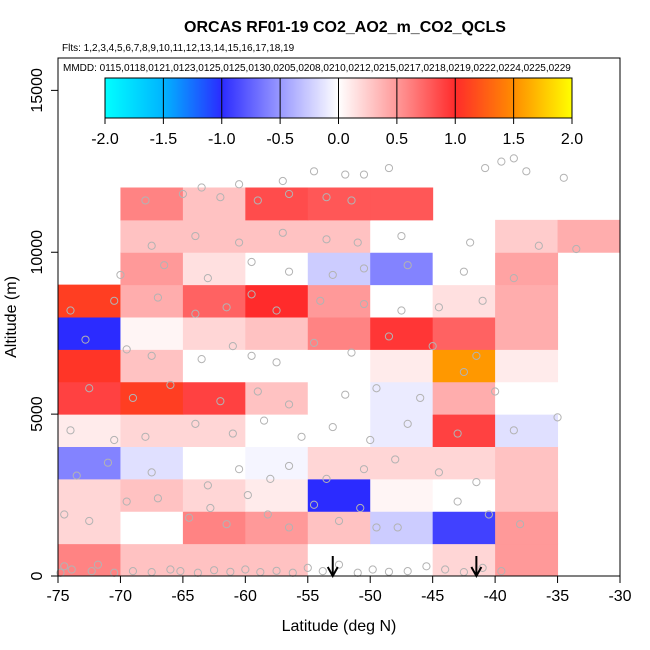 The height and width of the screenshot is (650, 650). I want to click on colorbar-ticks: -2.0 -1.5 -1.0 -0.5 0.0 0.5 1.0 1.5 2.0, so click(337, 133).